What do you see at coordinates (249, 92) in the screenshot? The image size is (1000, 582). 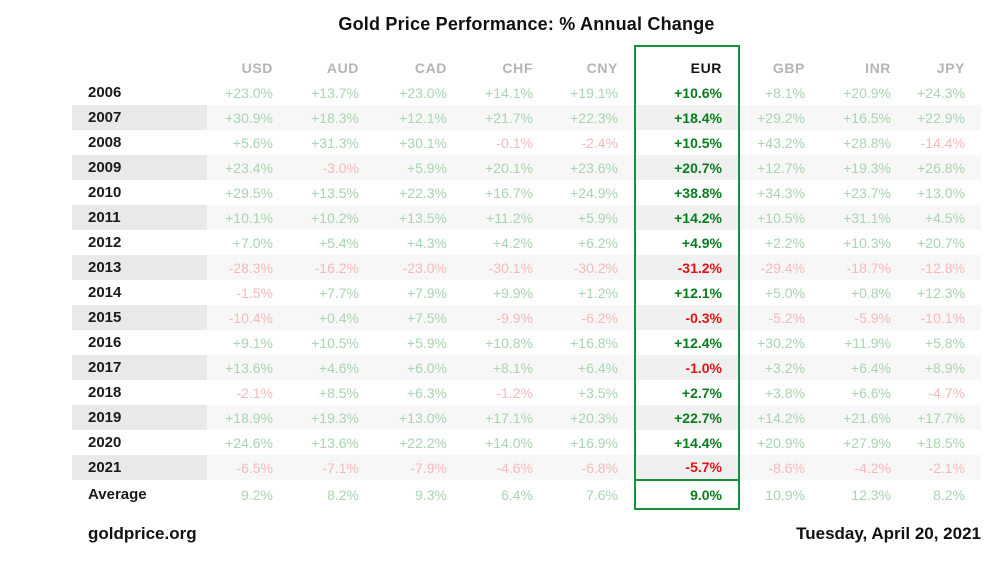 I see `value-cell-usd-2006: +23.0%` at bounding box center [249, 92].